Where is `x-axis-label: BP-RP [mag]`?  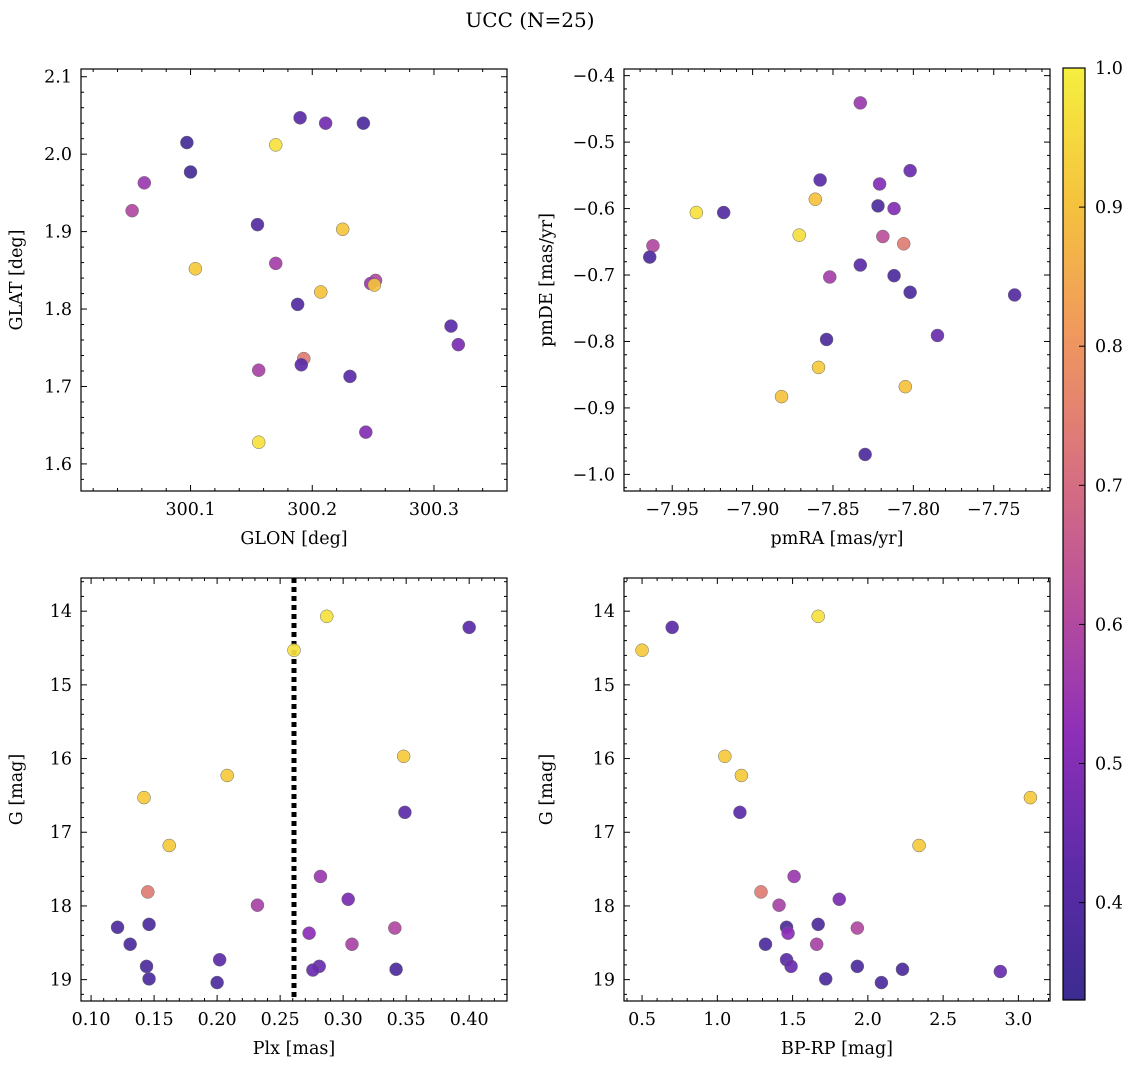 x-axis-label: BP-RP [mag] is located at coordinates (837, 1049).